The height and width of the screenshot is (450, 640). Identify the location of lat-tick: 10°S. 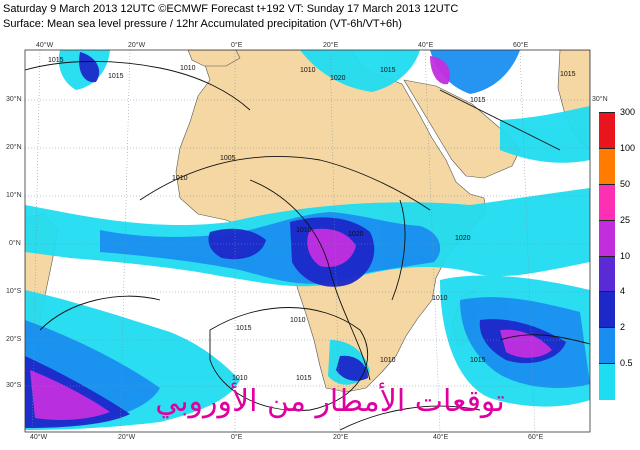
(14, 291).